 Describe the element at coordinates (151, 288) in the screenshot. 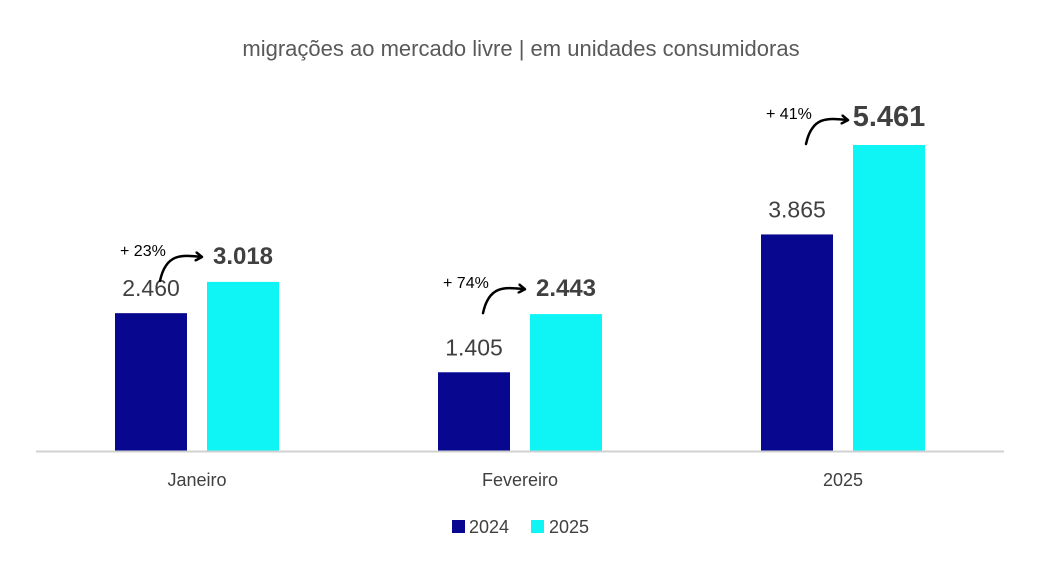

I see `data-label-2024-janeiro: 2.460` at that location.